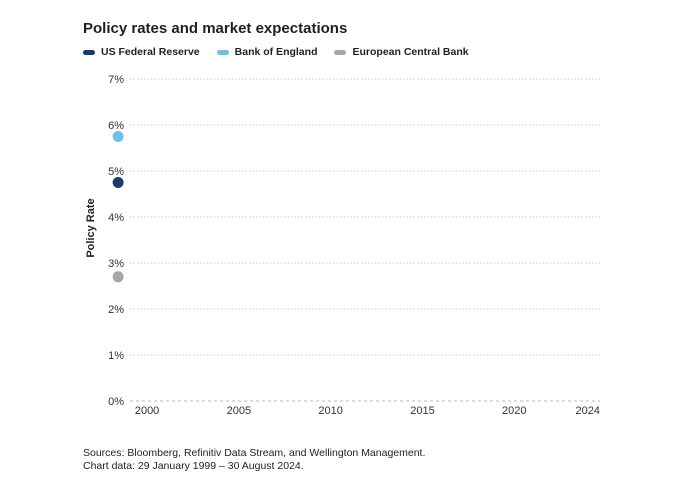  I want to click on legend-swatch-fed, so click(89, 52).